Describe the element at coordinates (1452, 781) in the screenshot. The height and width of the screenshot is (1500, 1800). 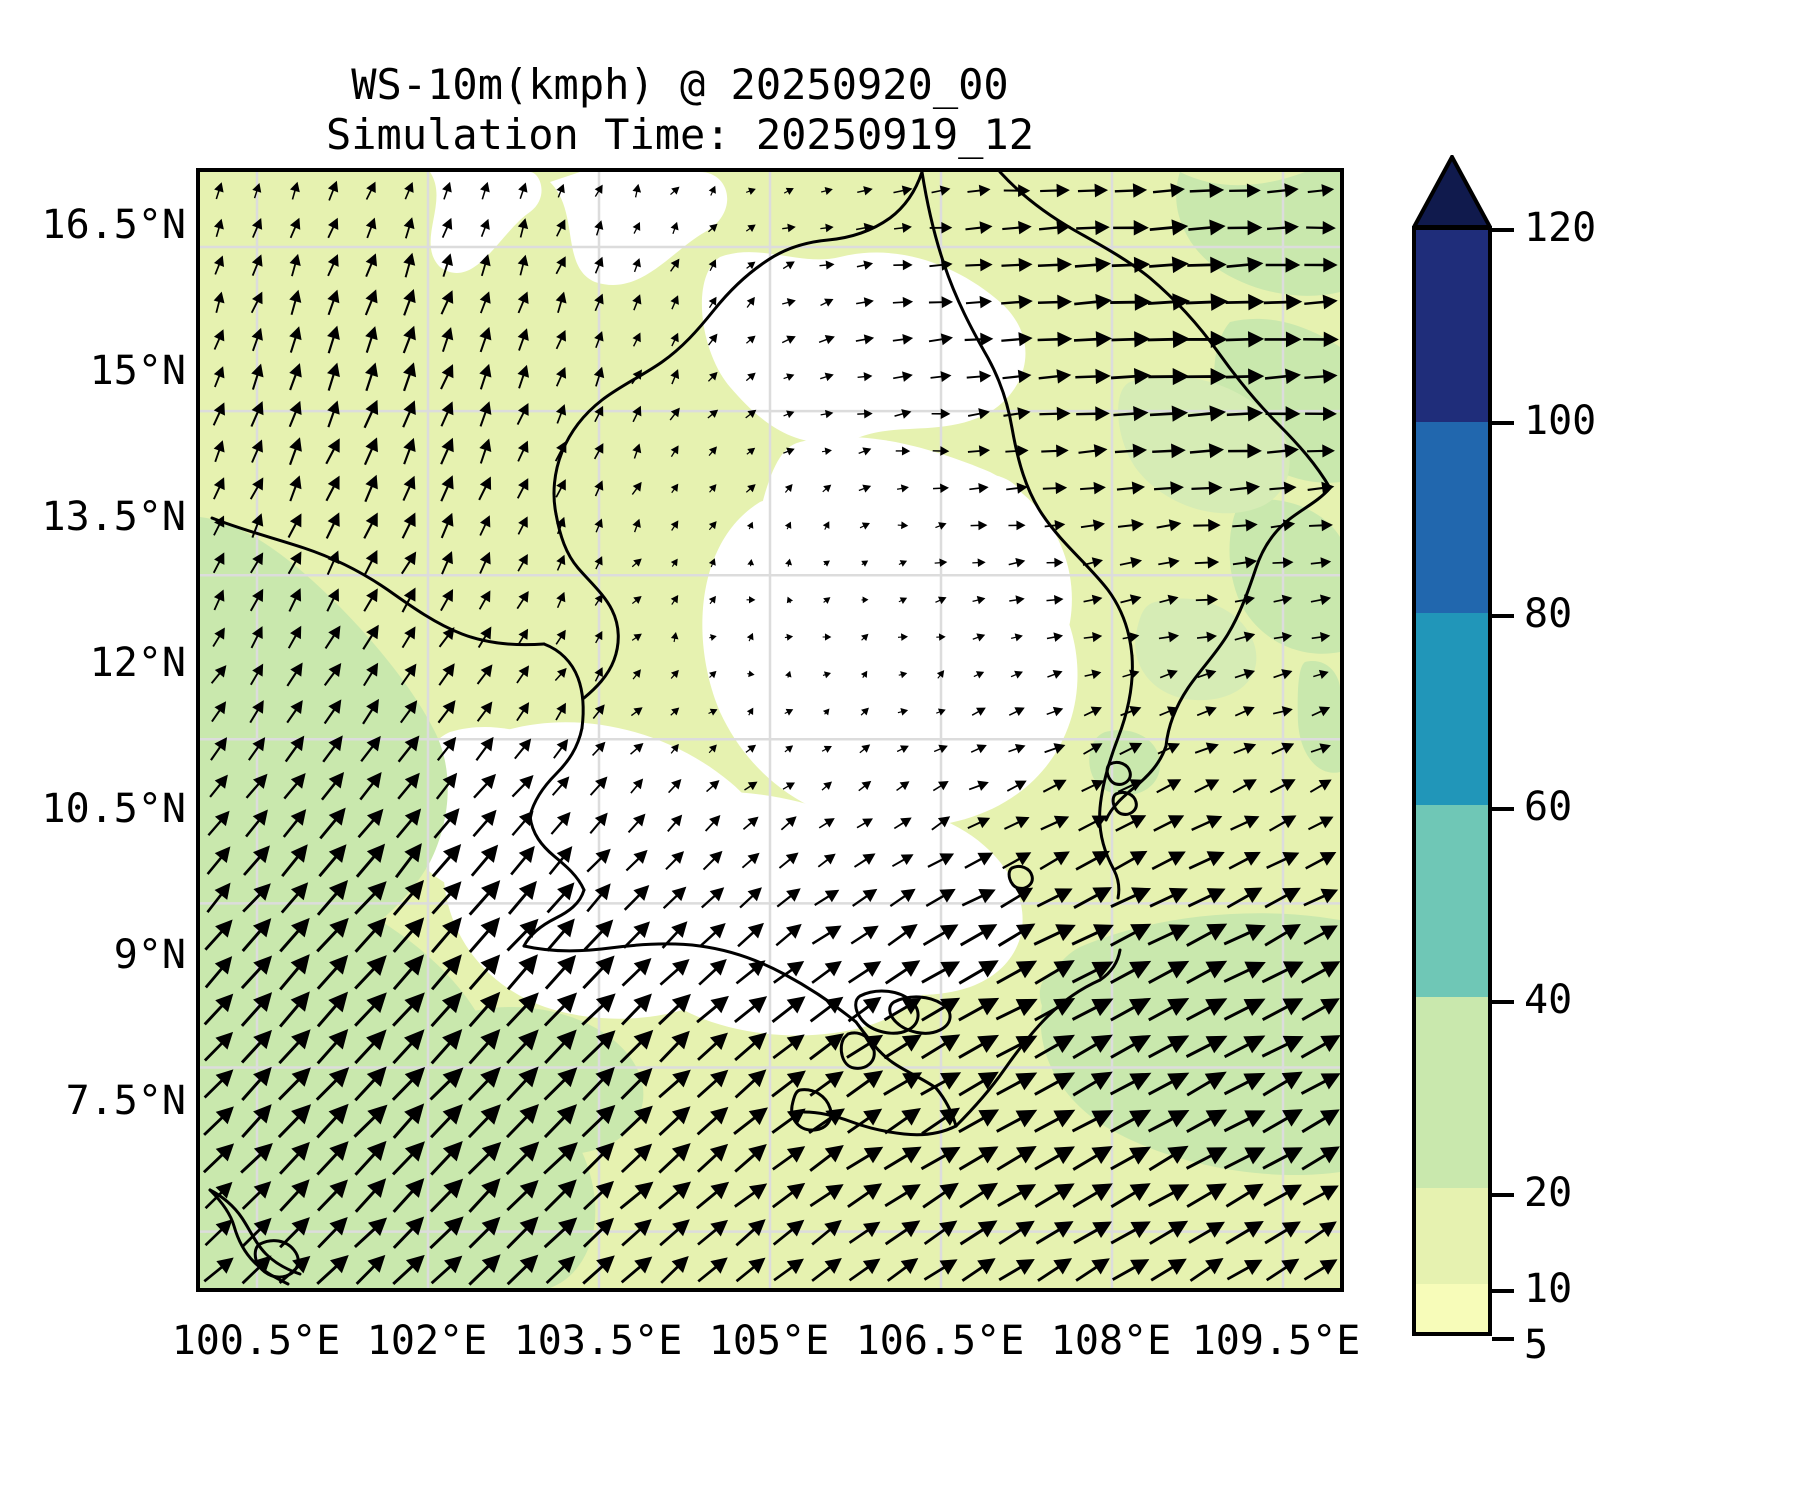
I see `colorbar` at that location.